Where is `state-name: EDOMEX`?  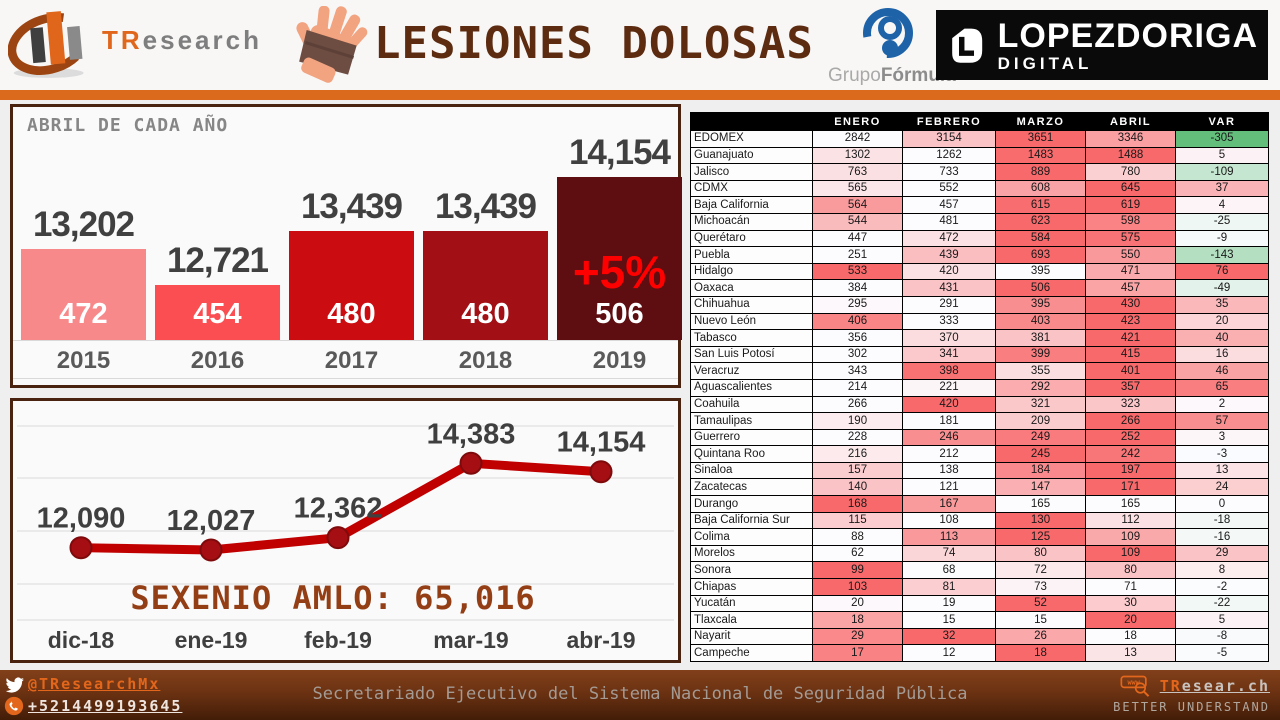 state-name: EDOMEX is located at coordinates (751, 139).